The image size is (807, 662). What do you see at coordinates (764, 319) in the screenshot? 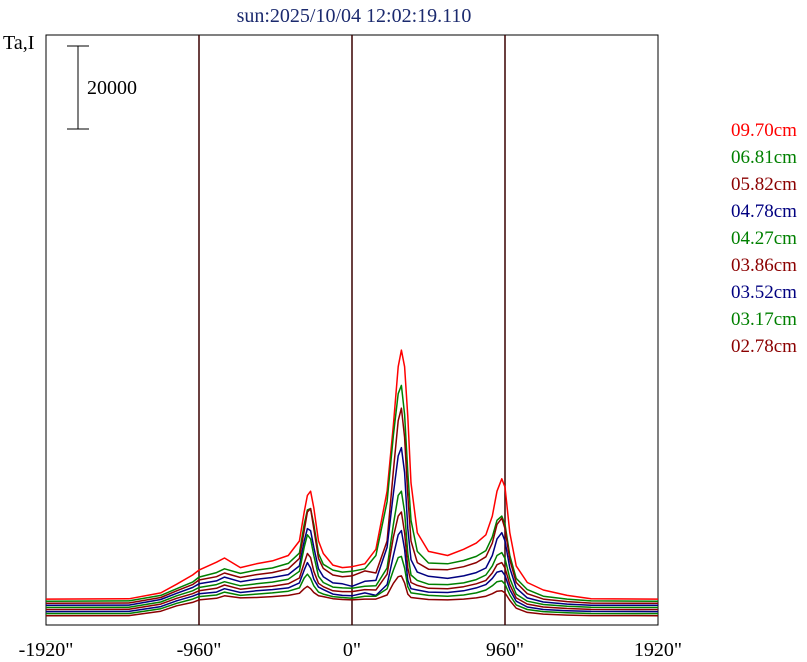
I see `legend-item-7: 03.17cm` at bounding box center [764, 319].